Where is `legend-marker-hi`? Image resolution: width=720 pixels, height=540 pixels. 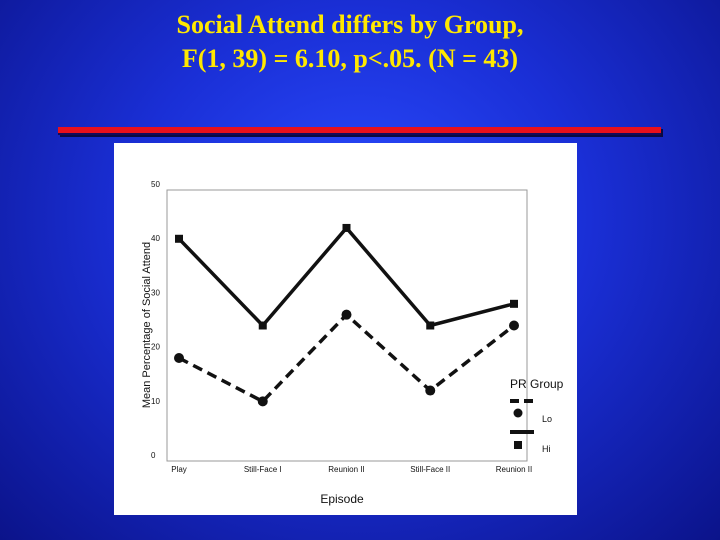 legend-marker-hi is located at coordinates (518, 445).